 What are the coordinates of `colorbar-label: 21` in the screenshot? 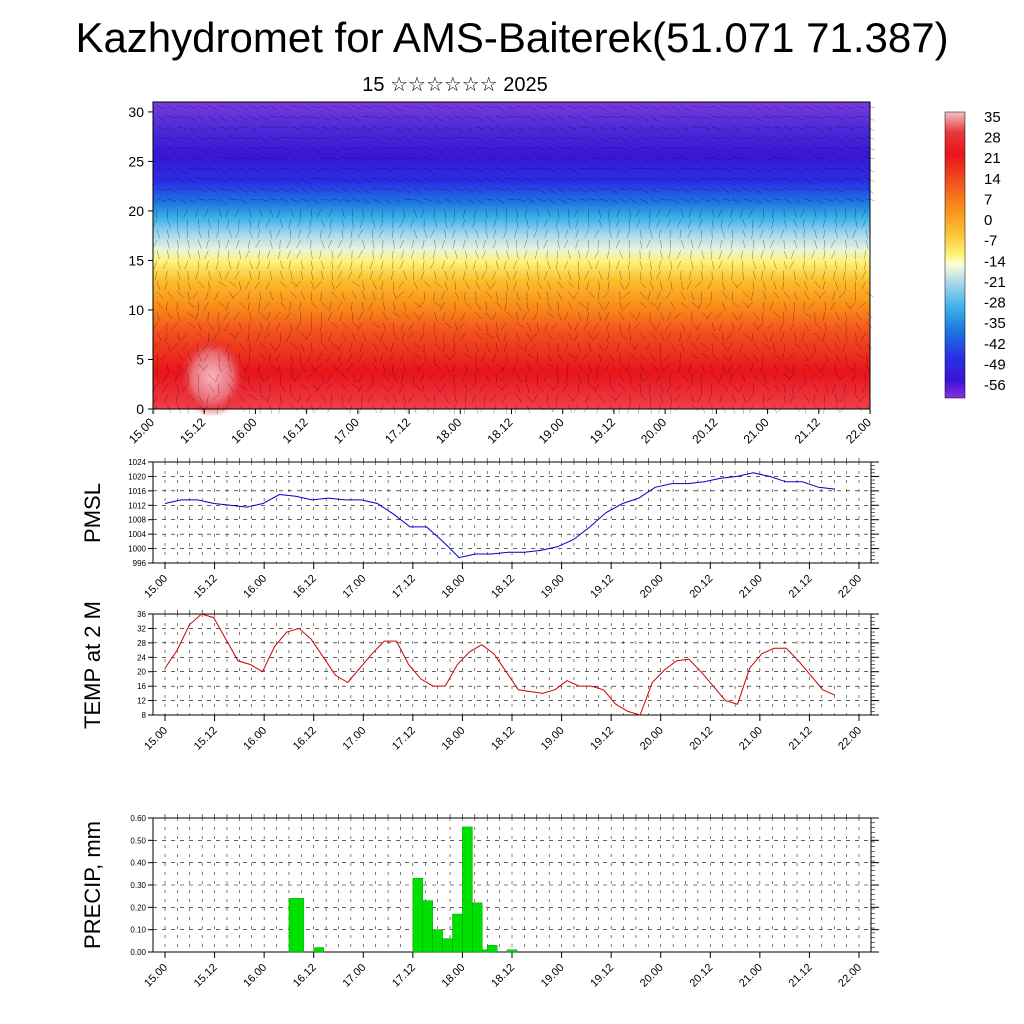 It's located at (992, 158).